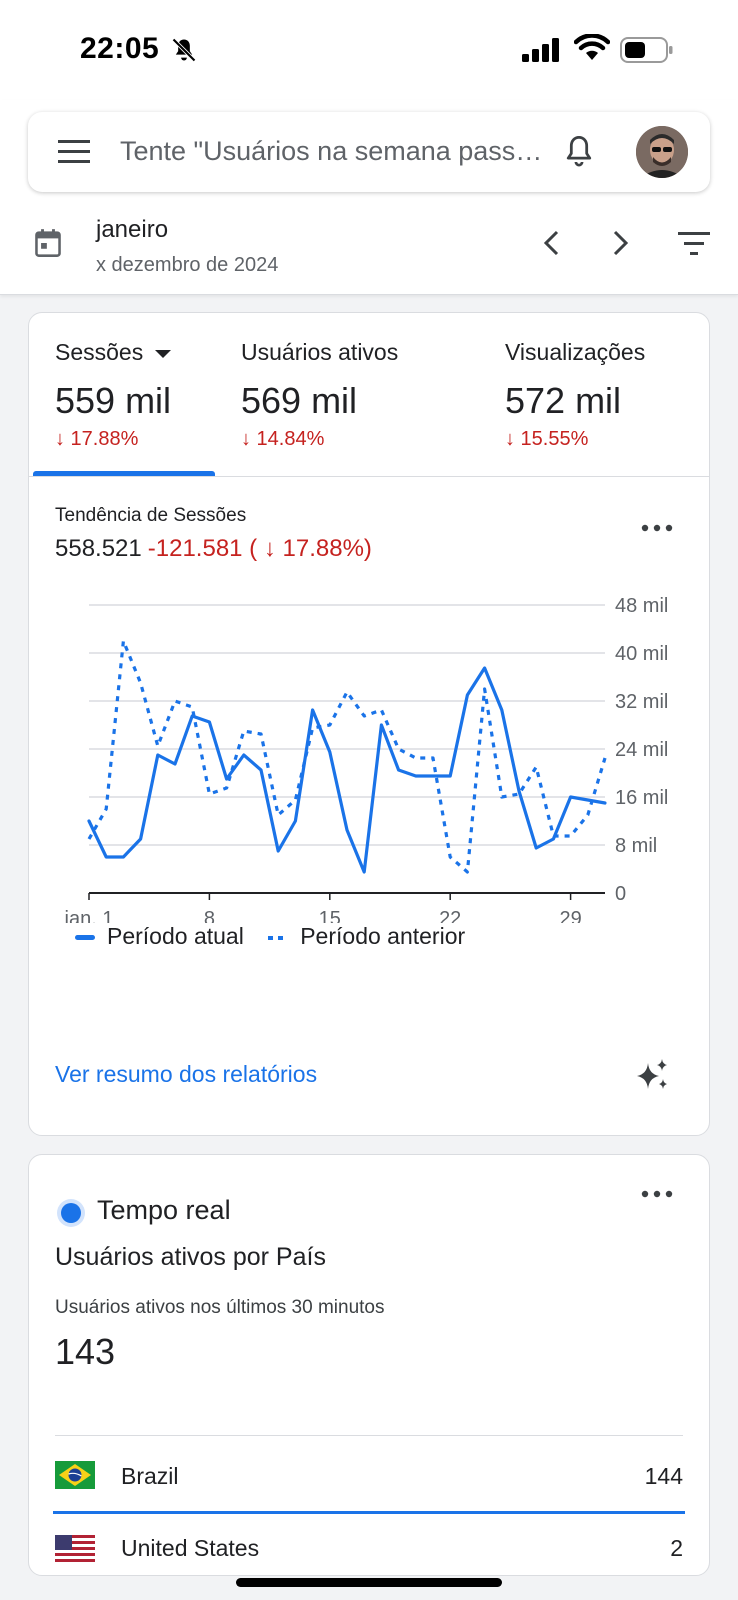  Describe the element at coordinates (283, 439) in the screenshot. I see `metric-change: ↓ 14.84%` at that location.